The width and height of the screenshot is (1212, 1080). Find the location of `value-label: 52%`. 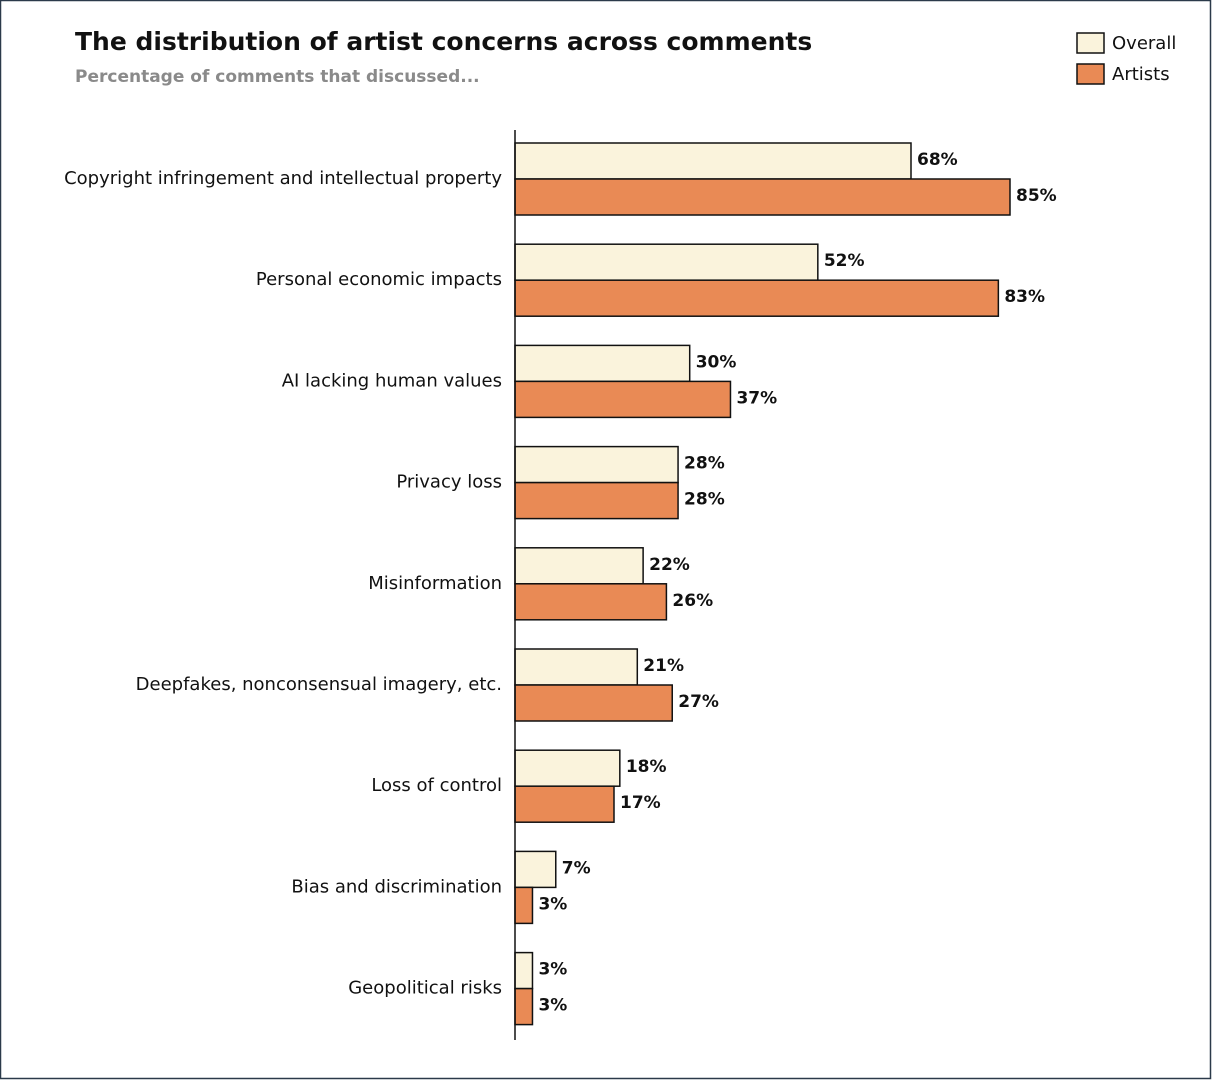

value-label: 52% is located at coordinates (844, 261).